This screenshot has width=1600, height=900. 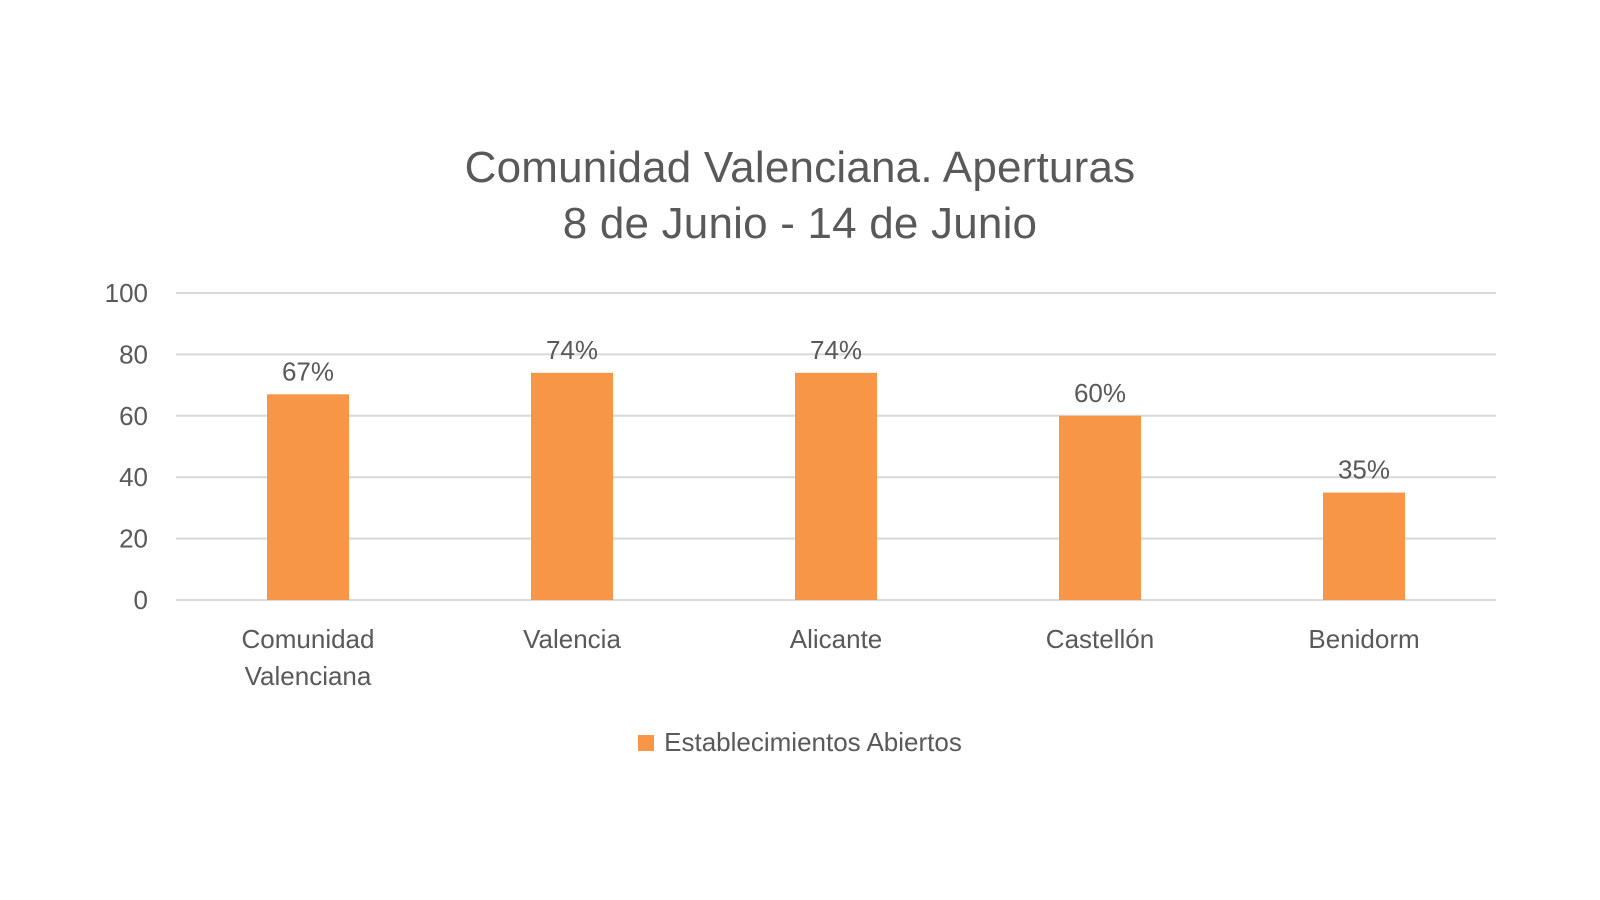 I want to click on y-tick-label: 60, so click(x=133, y=416).